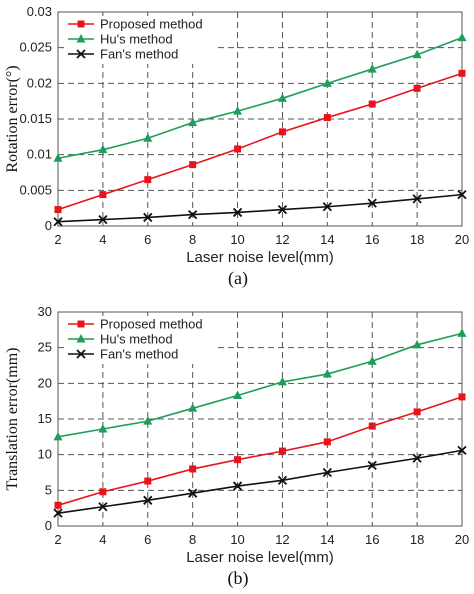  What do you see at coordinates (45, 418) in the screenshot?
I see `y-tick-label: 15` at bounding box center [45, 418].